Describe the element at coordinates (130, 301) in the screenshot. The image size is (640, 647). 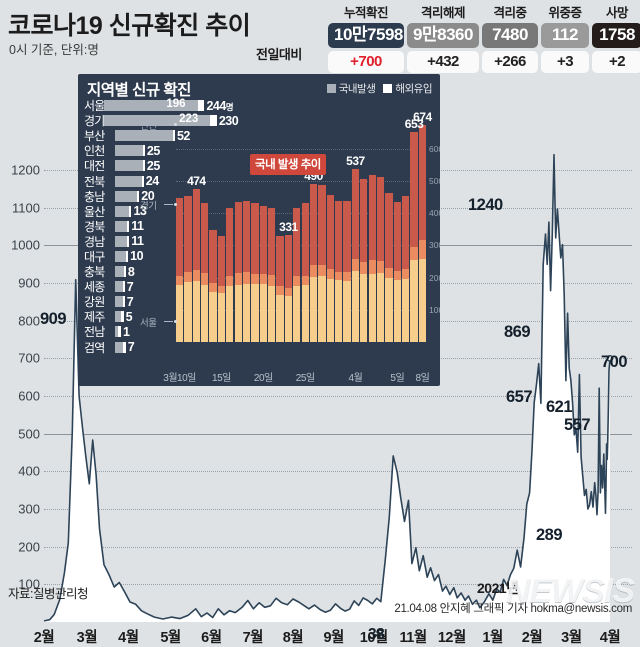
I see `region-value: 7` at that location.